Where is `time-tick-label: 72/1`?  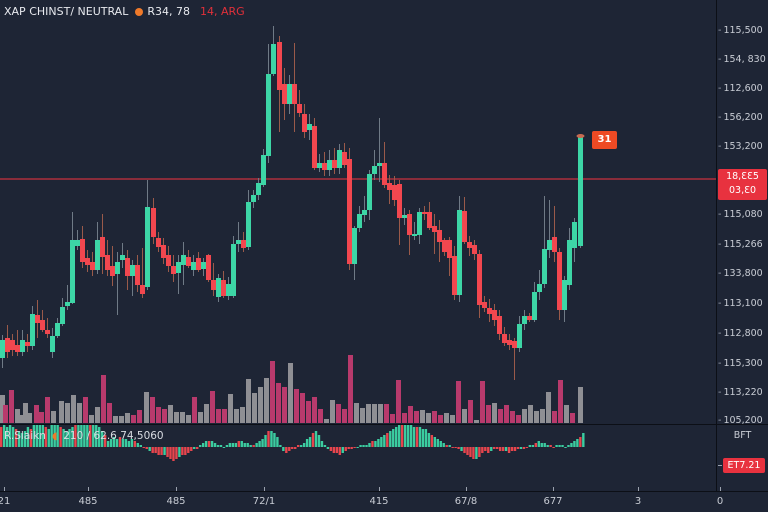
time-tick-label: 72/1 is located at coordinates (264, 501).